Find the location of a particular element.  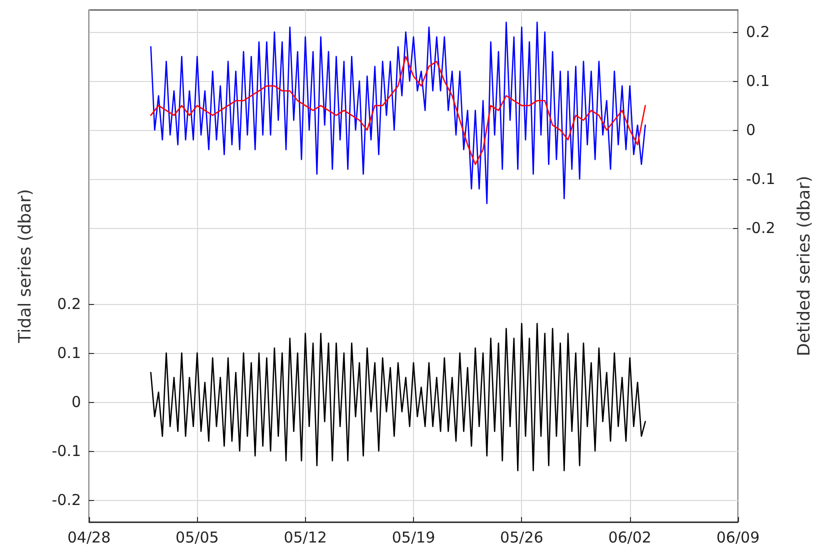

y-tick-label: -0.1 is located at coordinates (66, 451).